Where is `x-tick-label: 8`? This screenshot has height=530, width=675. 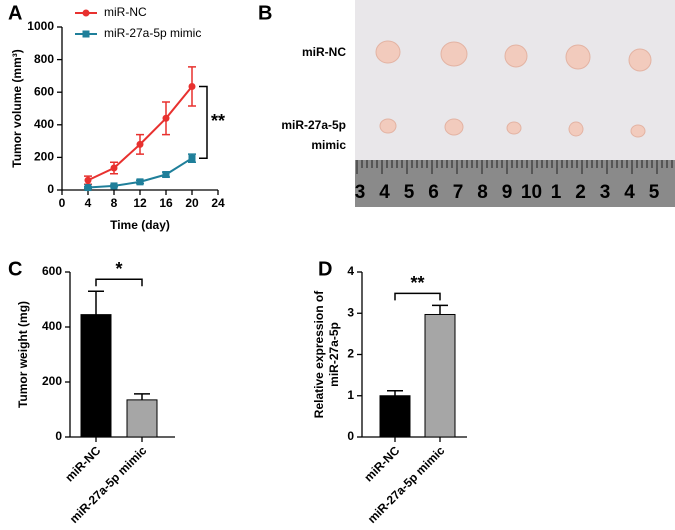
x-tick-label: 8 is located at coordinates (114, 203).